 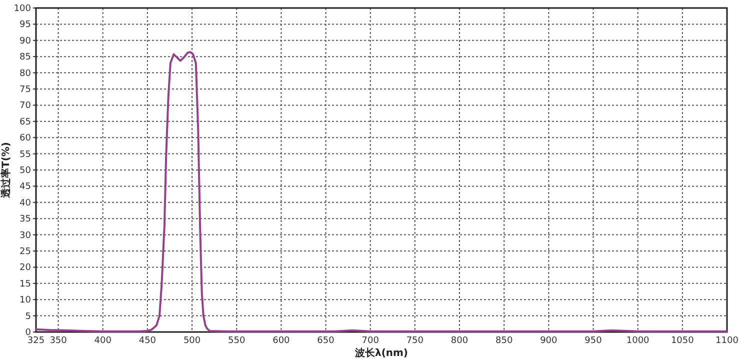 I want to click on x-tick-label: 800, so click(x=459, y=341).